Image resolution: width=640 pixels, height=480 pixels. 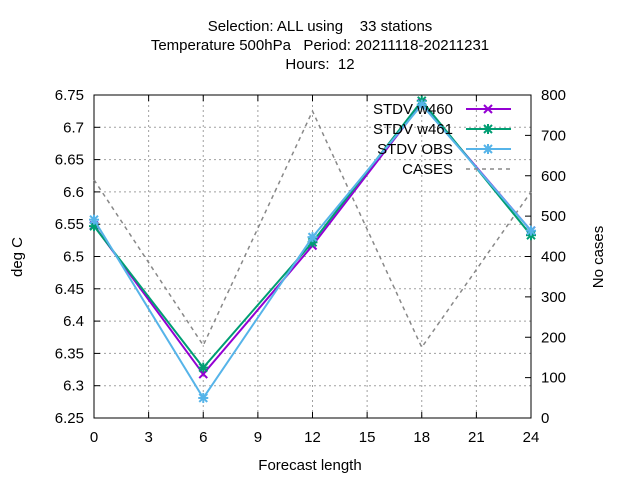 I want to click on x-axis-label: Forecast length, so click(x=309, y=465).